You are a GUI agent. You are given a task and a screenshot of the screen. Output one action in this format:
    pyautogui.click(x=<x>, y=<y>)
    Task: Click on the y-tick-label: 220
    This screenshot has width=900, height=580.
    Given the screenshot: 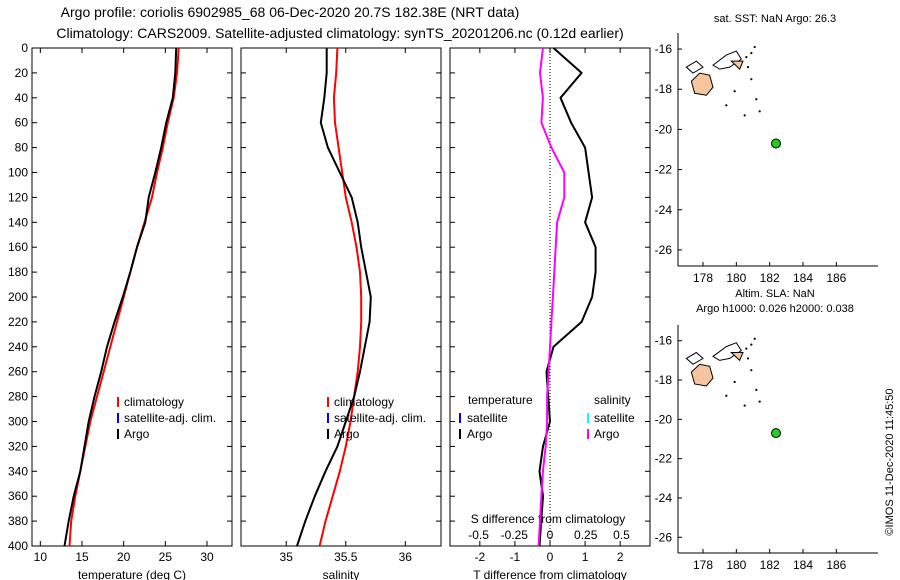 What is the action you would take?
    pyautogui.click(x=18, y=322)
    